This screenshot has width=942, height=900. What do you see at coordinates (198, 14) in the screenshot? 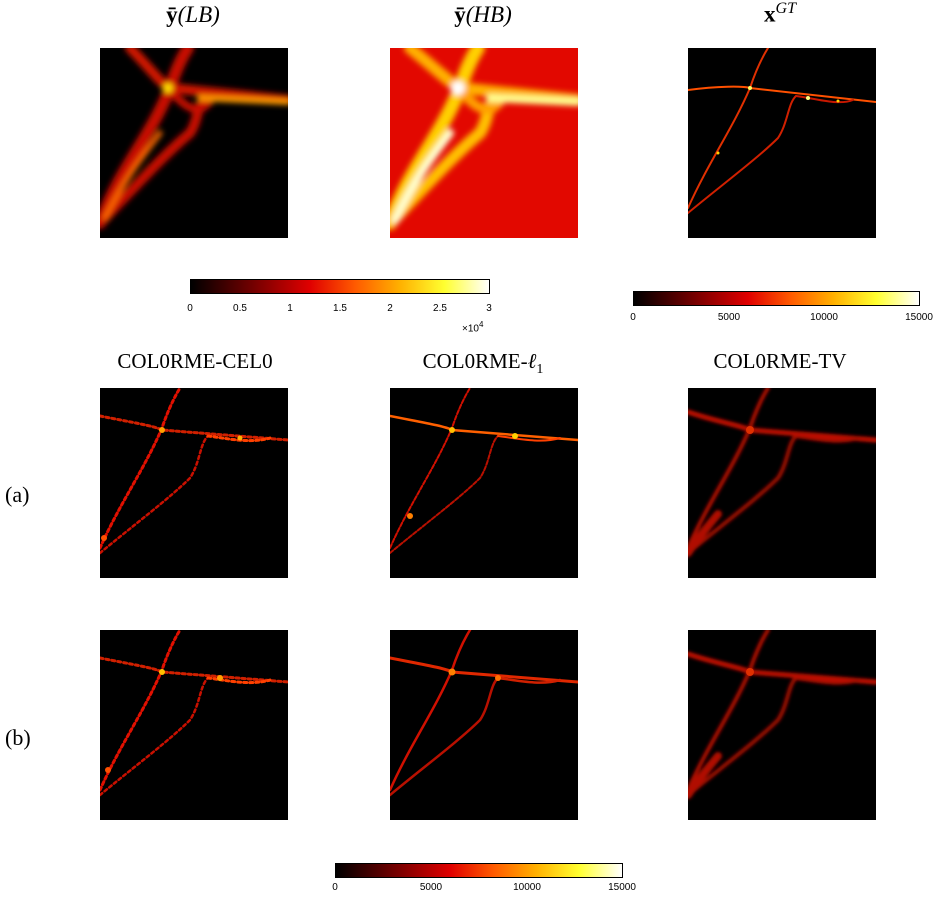
I see `title-y-lb-arg: (LB)` at bounding box center [198, 14].